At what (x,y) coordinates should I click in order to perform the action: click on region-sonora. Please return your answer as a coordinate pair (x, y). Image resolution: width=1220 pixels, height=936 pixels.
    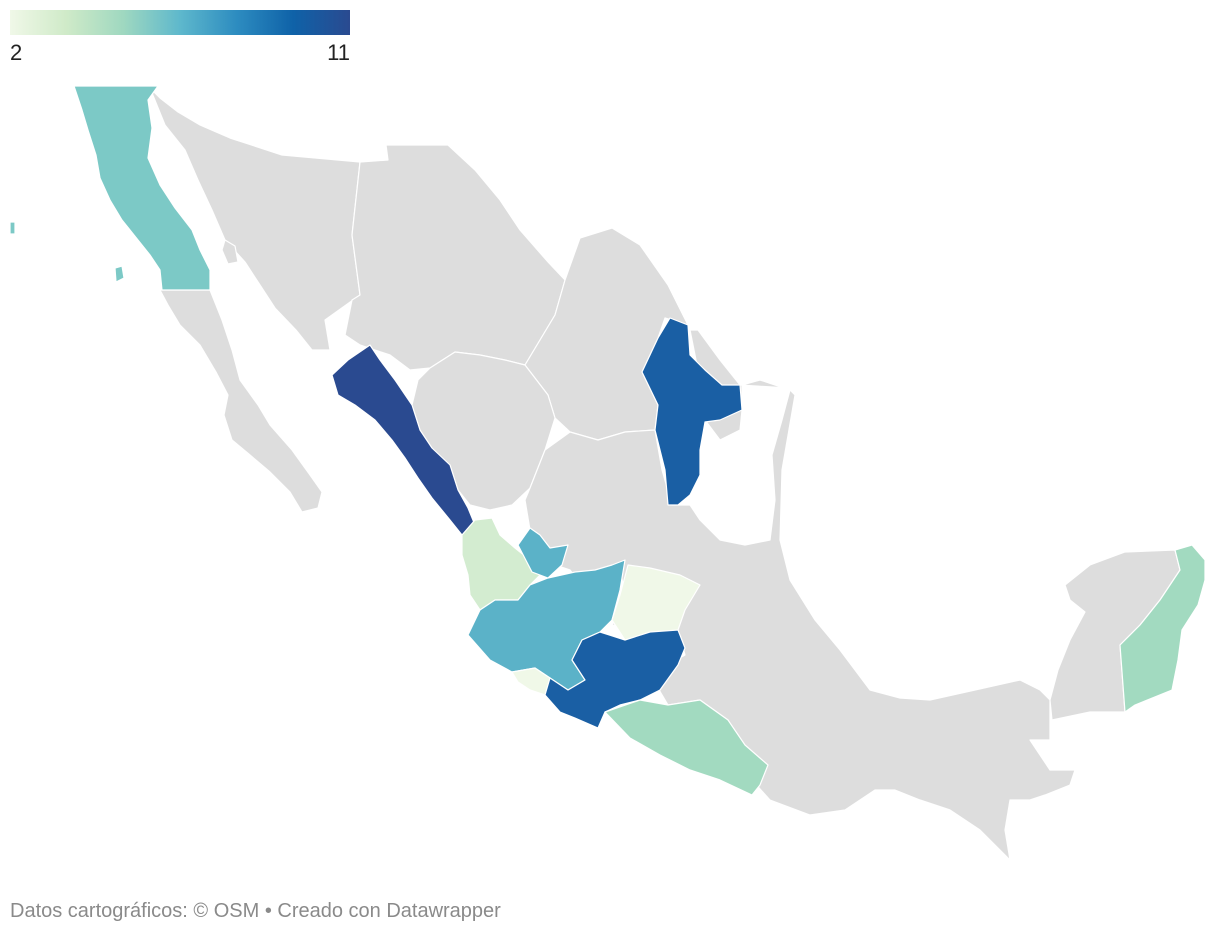
    Looking at the image, I should click on (255, 219).